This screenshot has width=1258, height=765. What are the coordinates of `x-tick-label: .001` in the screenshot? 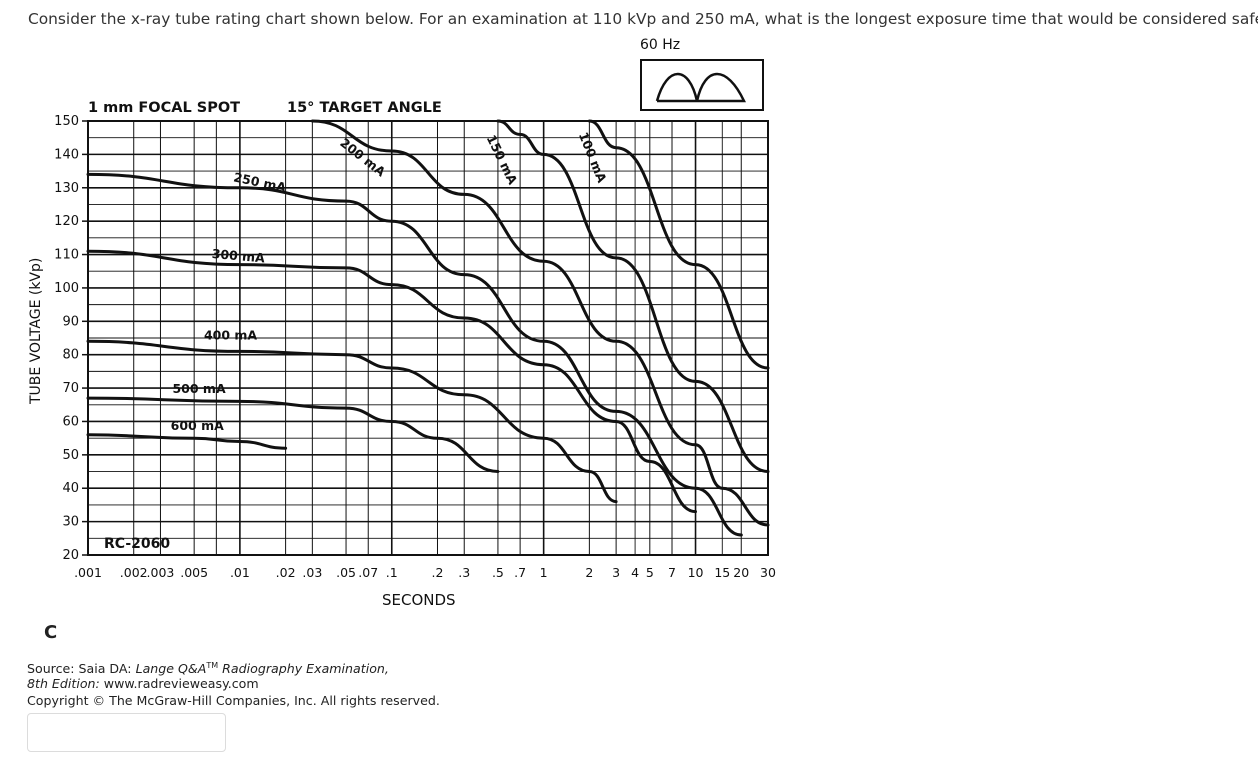 It's located at (88, 572).